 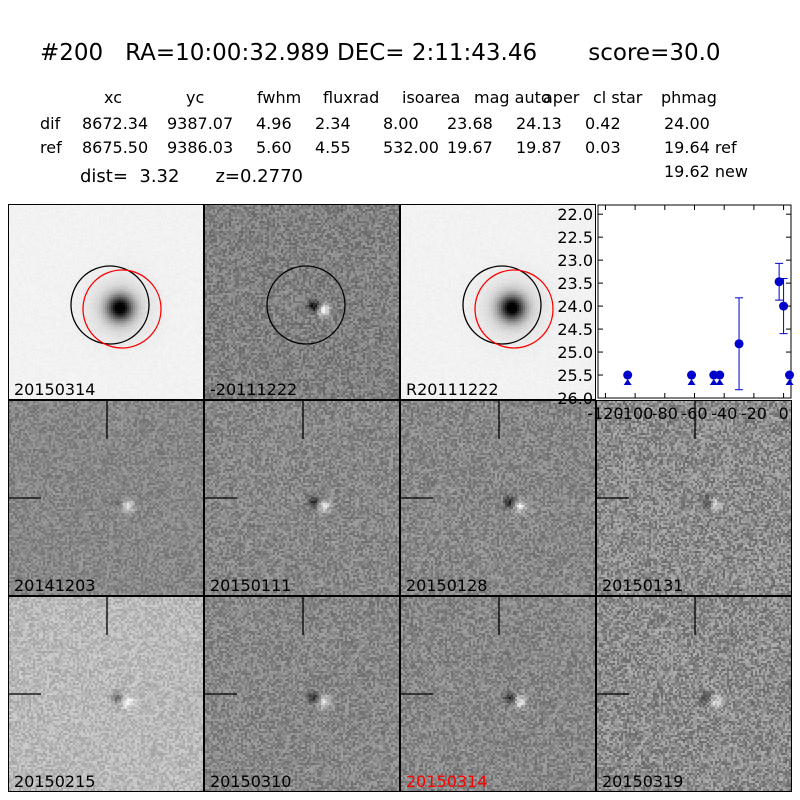 What do you see at coordinates (447, 585) in the screenshot?
I see `stamp-date-label: 20150128` at bounding box center [447, 585].